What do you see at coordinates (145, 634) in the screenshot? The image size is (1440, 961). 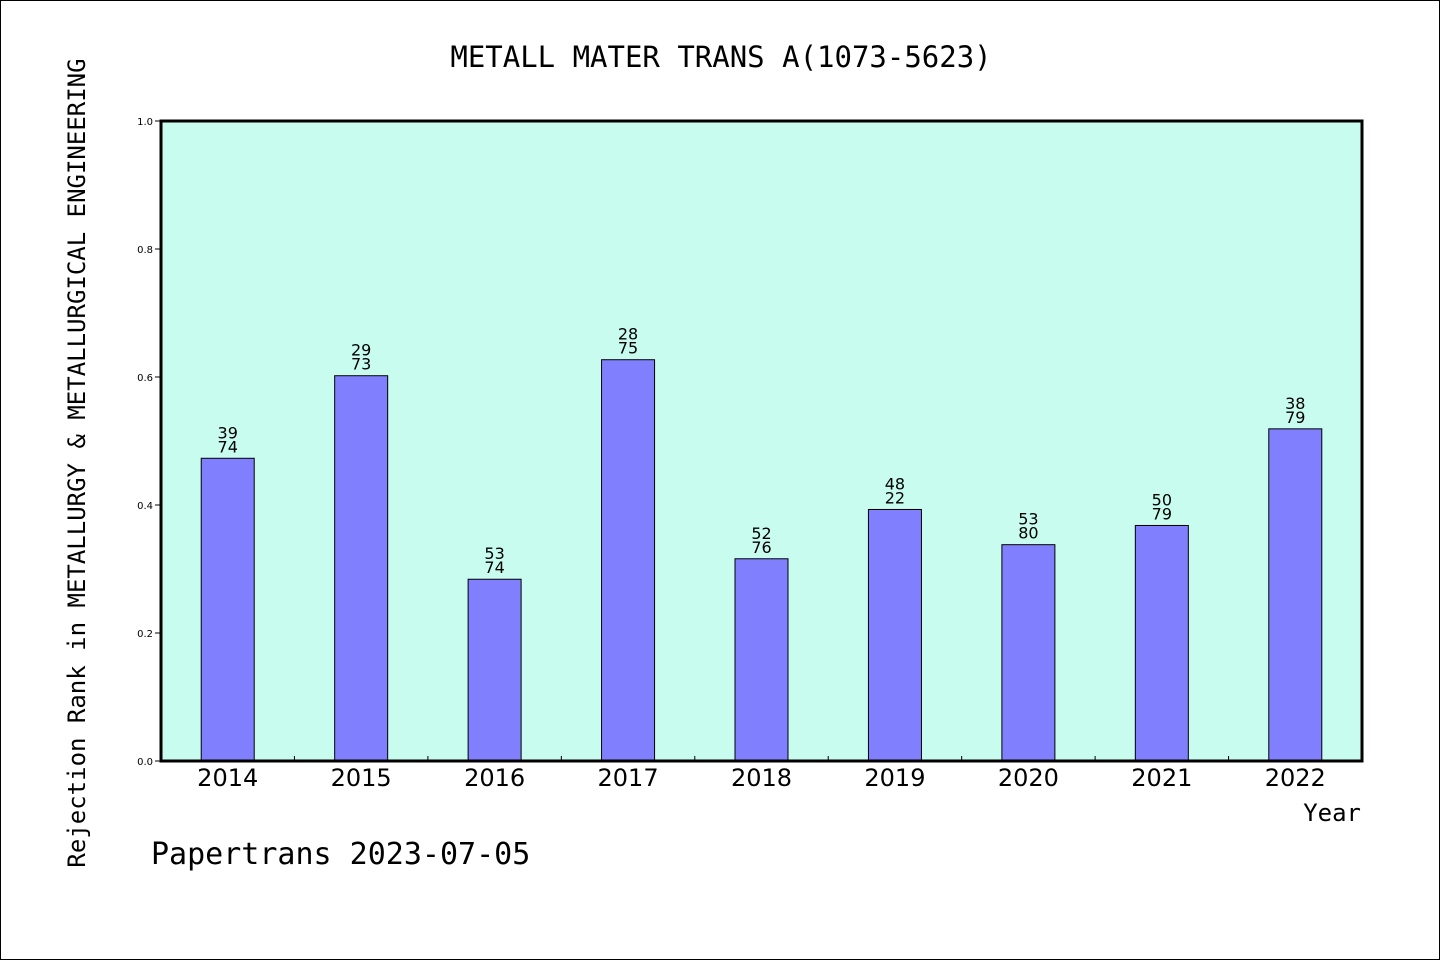 I see `y-tick-label: 0.2` at bounding box center [145, 634].